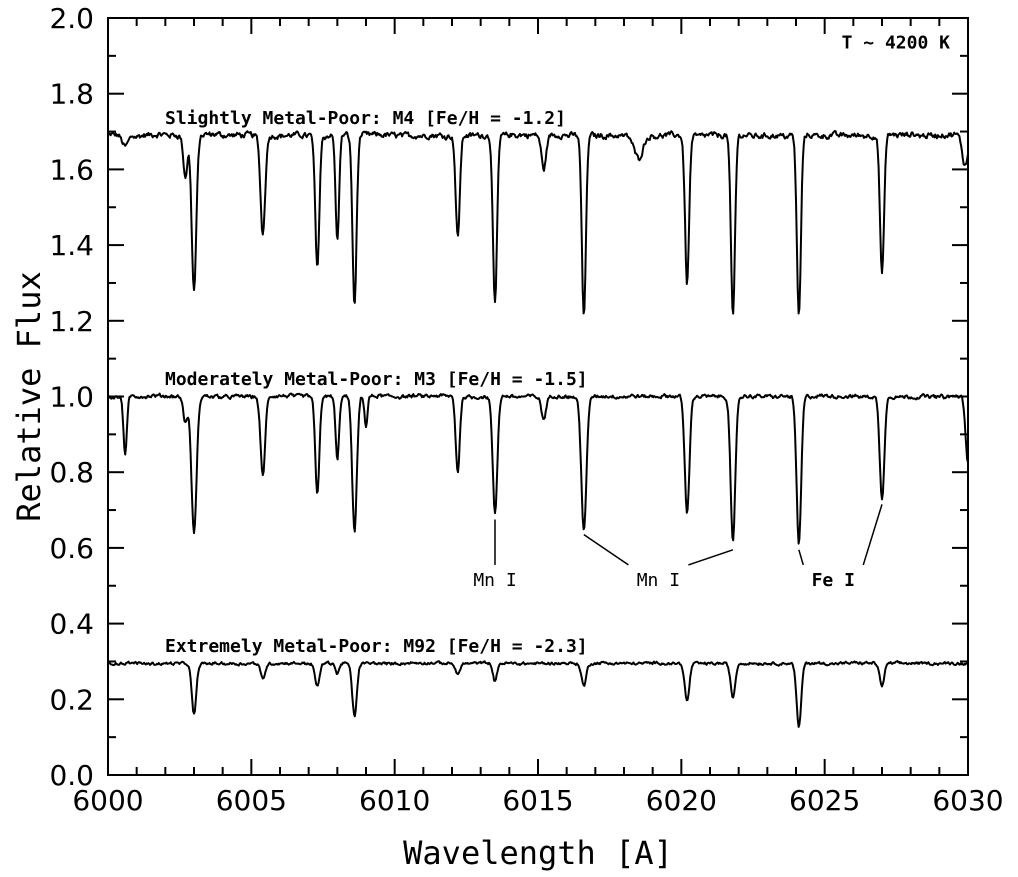 The width and height of the screenshot is (1018, 877). Describe the element at coordinates (71, 548) in the screenshot. I see `y-tick-label: 0.6` at that location.